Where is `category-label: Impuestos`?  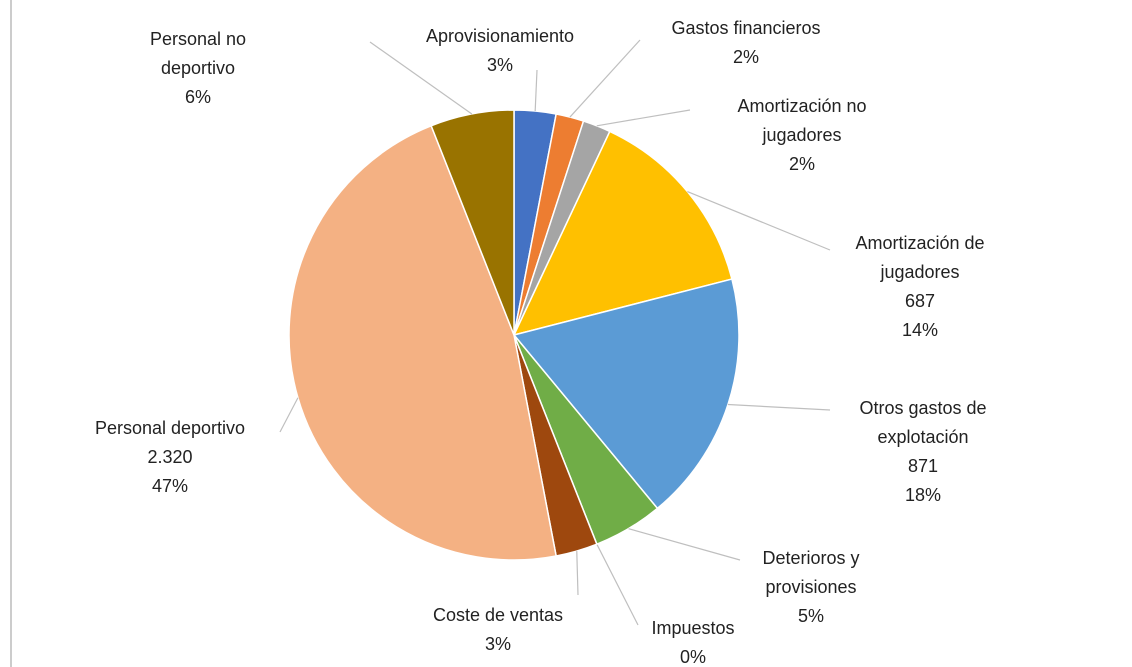 category-label: Impuestos is located at coordinates (693, 628).